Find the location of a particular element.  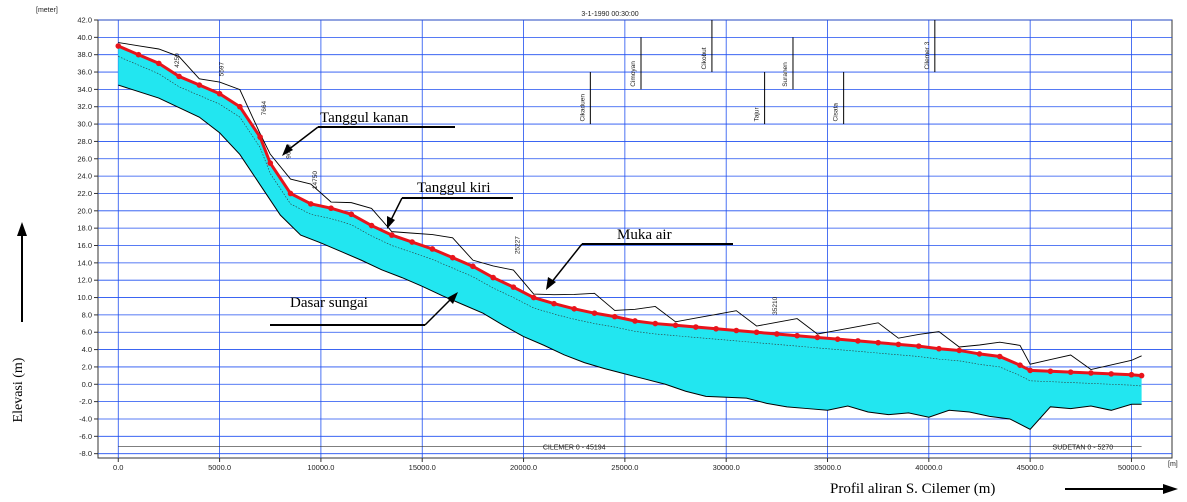

svg-text: Dasar sungai is located at coordinates (329, 303).